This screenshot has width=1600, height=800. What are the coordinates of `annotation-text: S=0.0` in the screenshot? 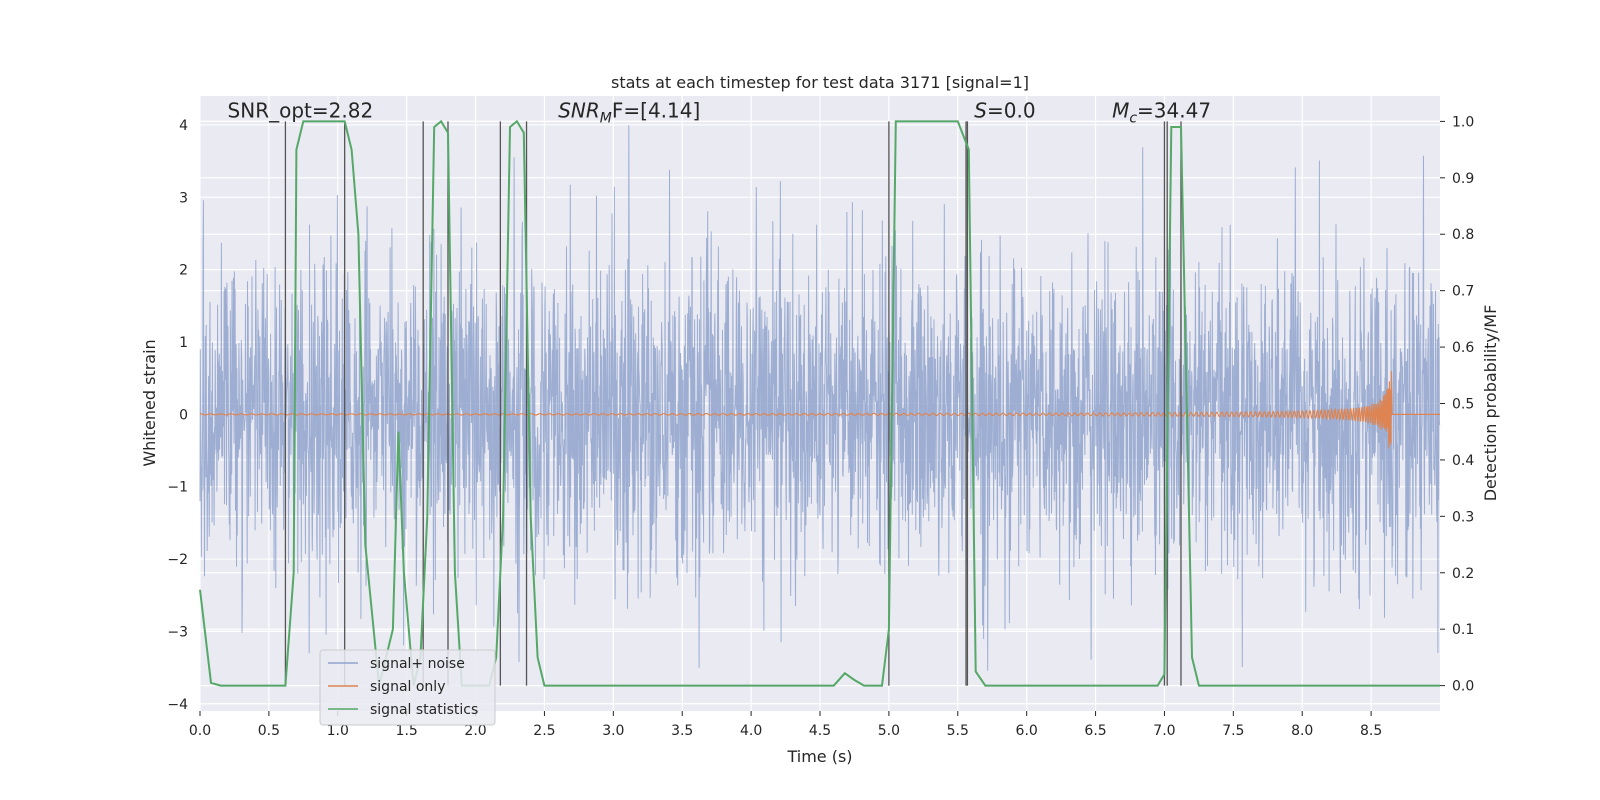 It's located at (1004, 111).